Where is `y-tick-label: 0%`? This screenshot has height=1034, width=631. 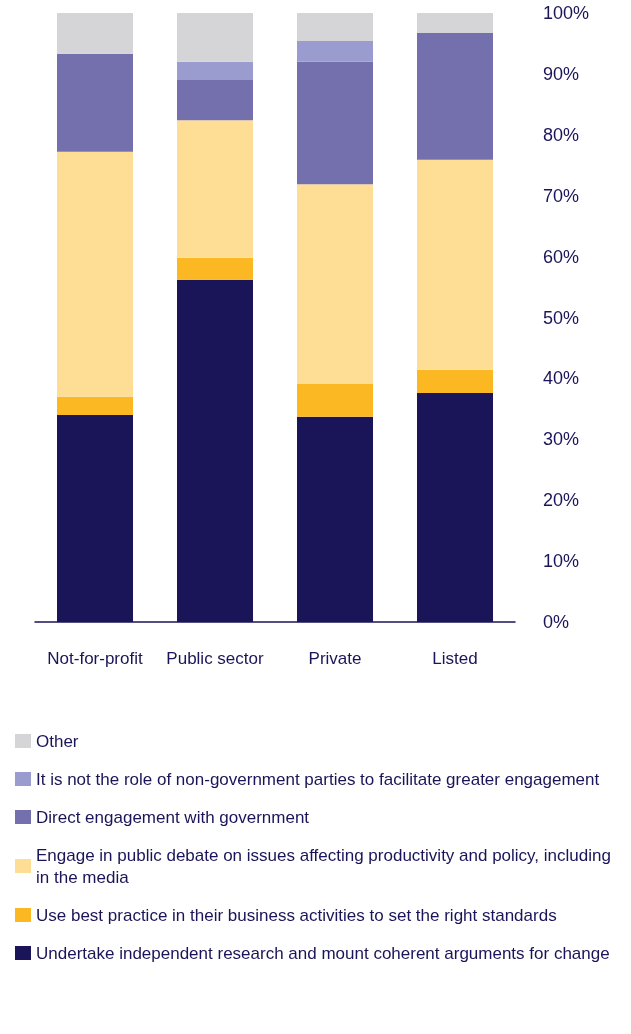
y-tick-label: 0% is located at coordinates (556, 622).